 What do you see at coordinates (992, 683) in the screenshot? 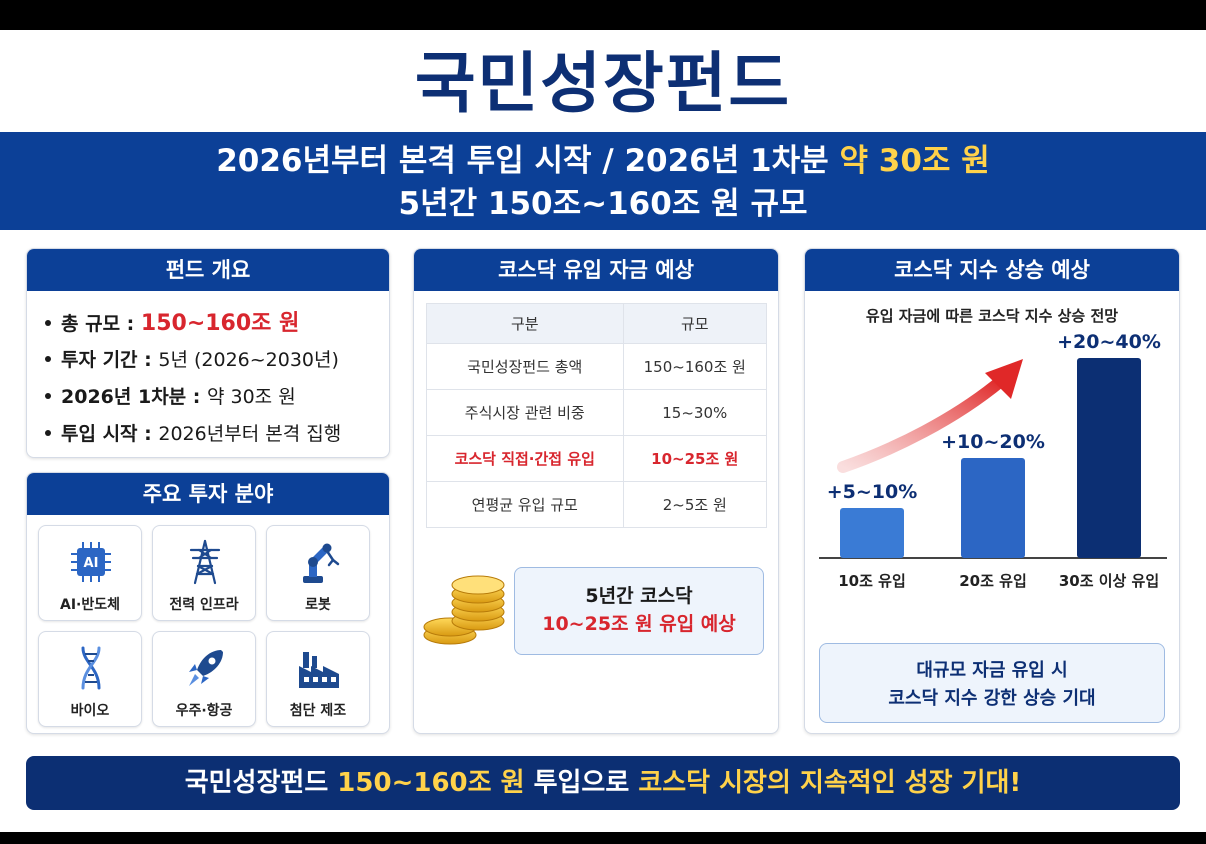
I see `index-expect-callout: 대규모 자금 유입 시 코스닥 지수 강한 상승 기대` at bounding box center [992, 683].